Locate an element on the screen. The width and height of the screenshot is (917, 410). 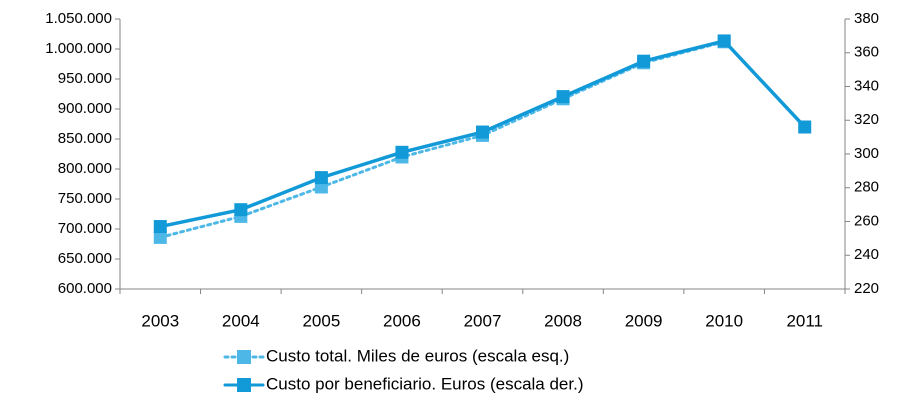
y2-tick-label: 240 is located at coordinates (866, 254).